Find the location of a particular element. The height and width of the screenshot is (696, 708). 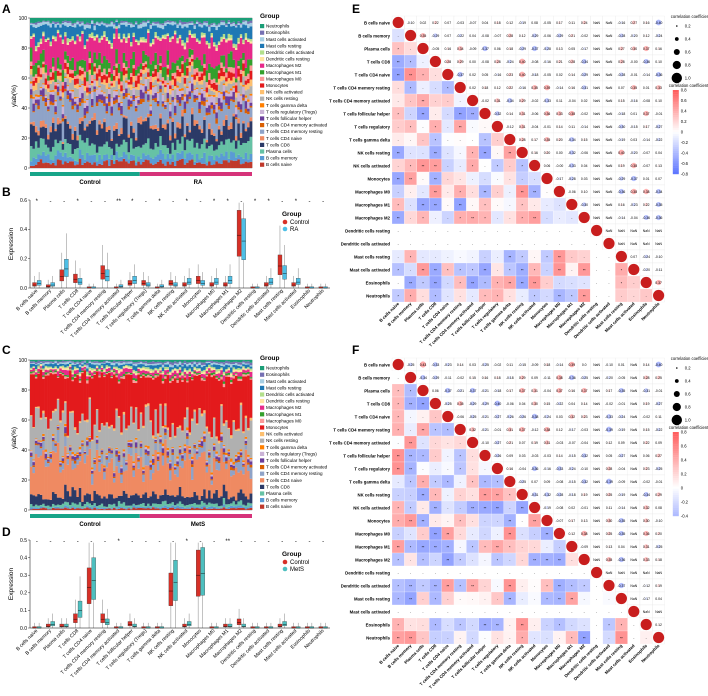

y-axis-label: Expression is located at coordinates (11, 584).